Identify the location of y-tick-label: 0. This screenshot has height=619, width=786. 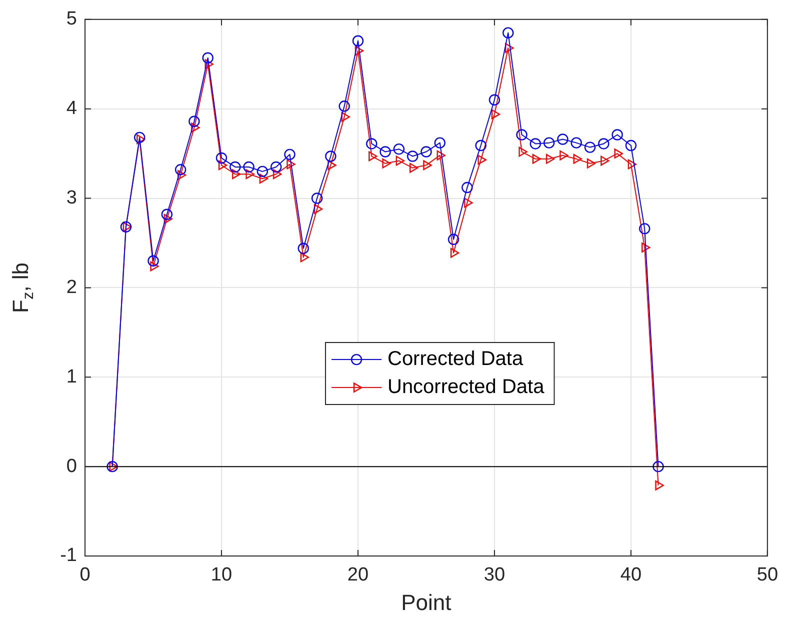
(71, 466).